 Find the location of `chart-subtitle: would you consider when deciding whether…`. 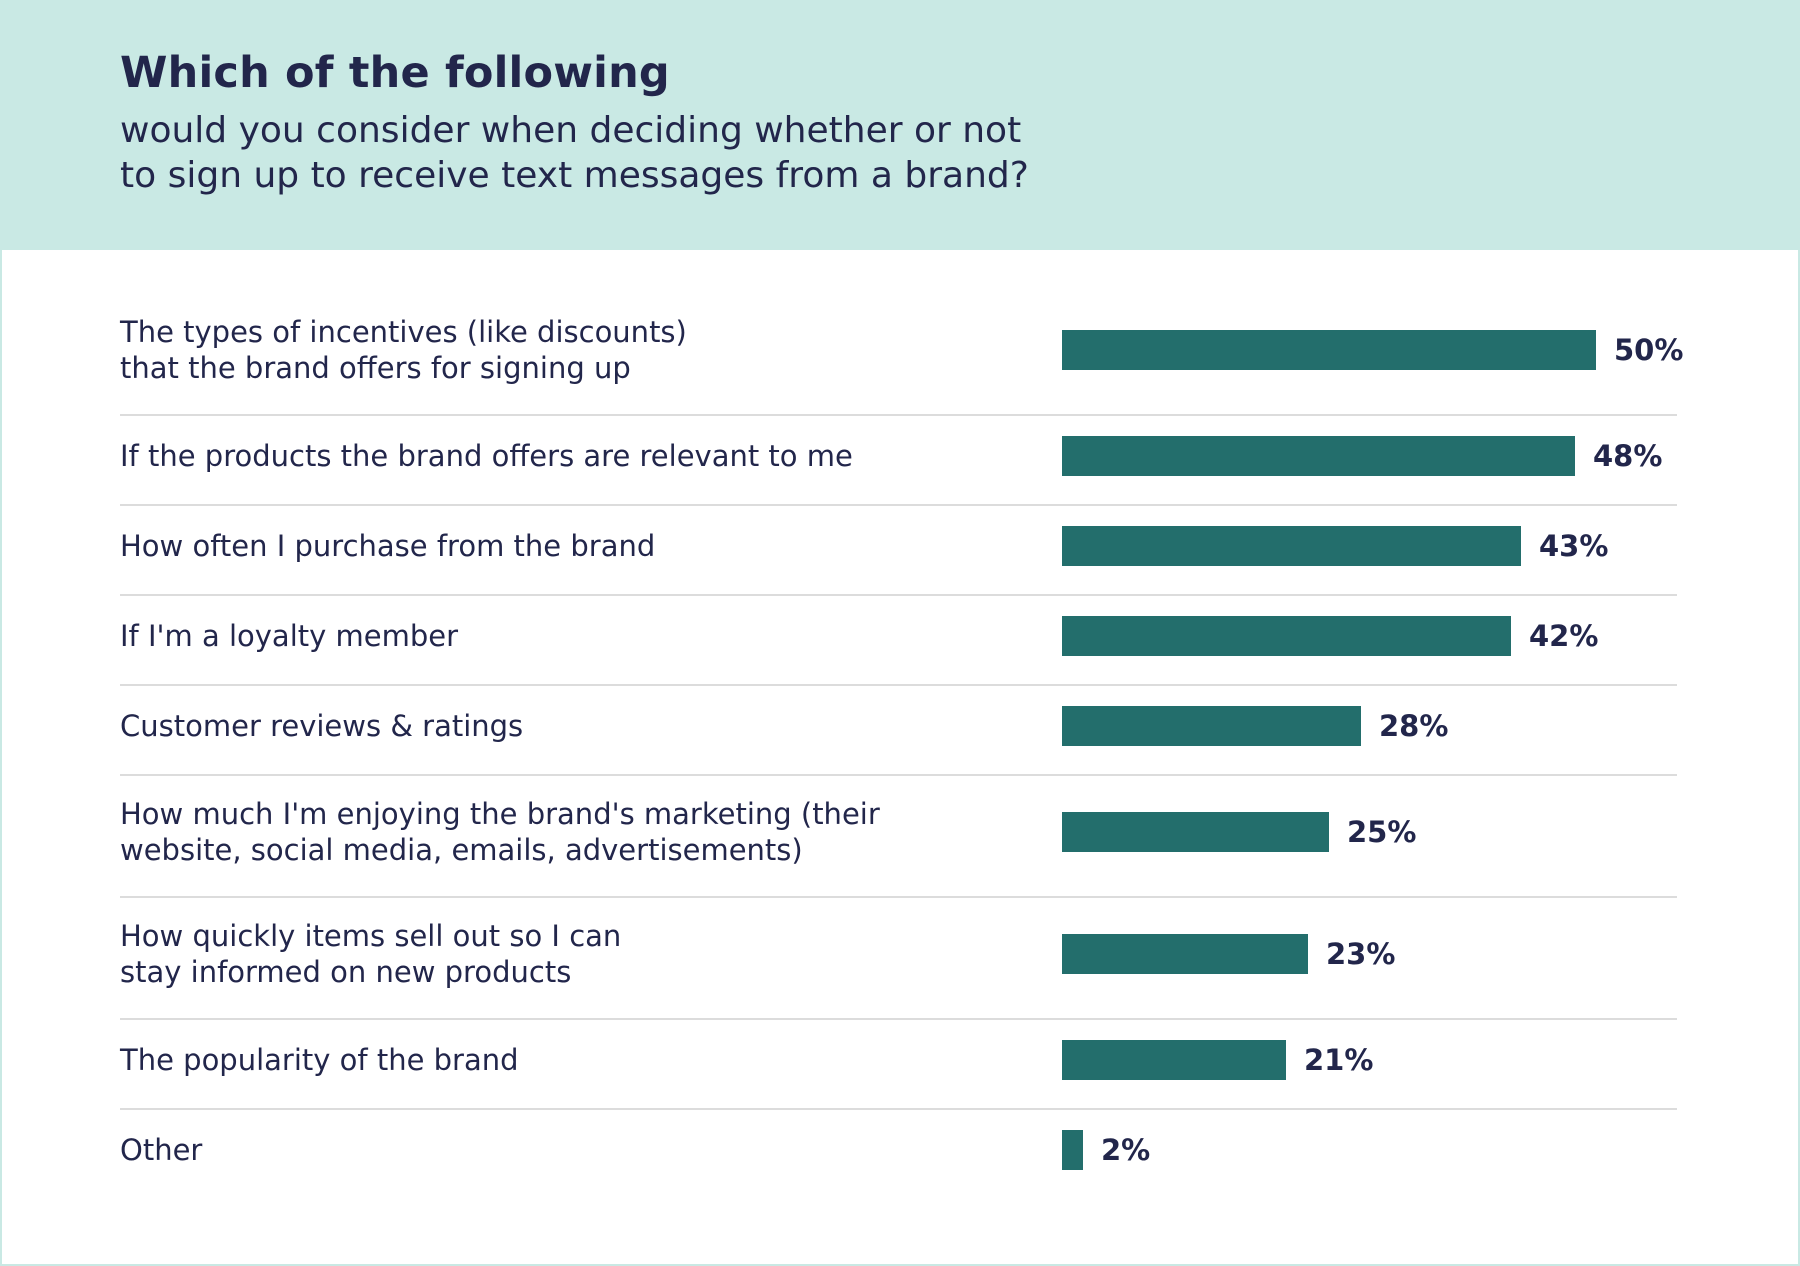

chart-subtitle: would you consider when deciding whether… is located at coordinates (620, 153).